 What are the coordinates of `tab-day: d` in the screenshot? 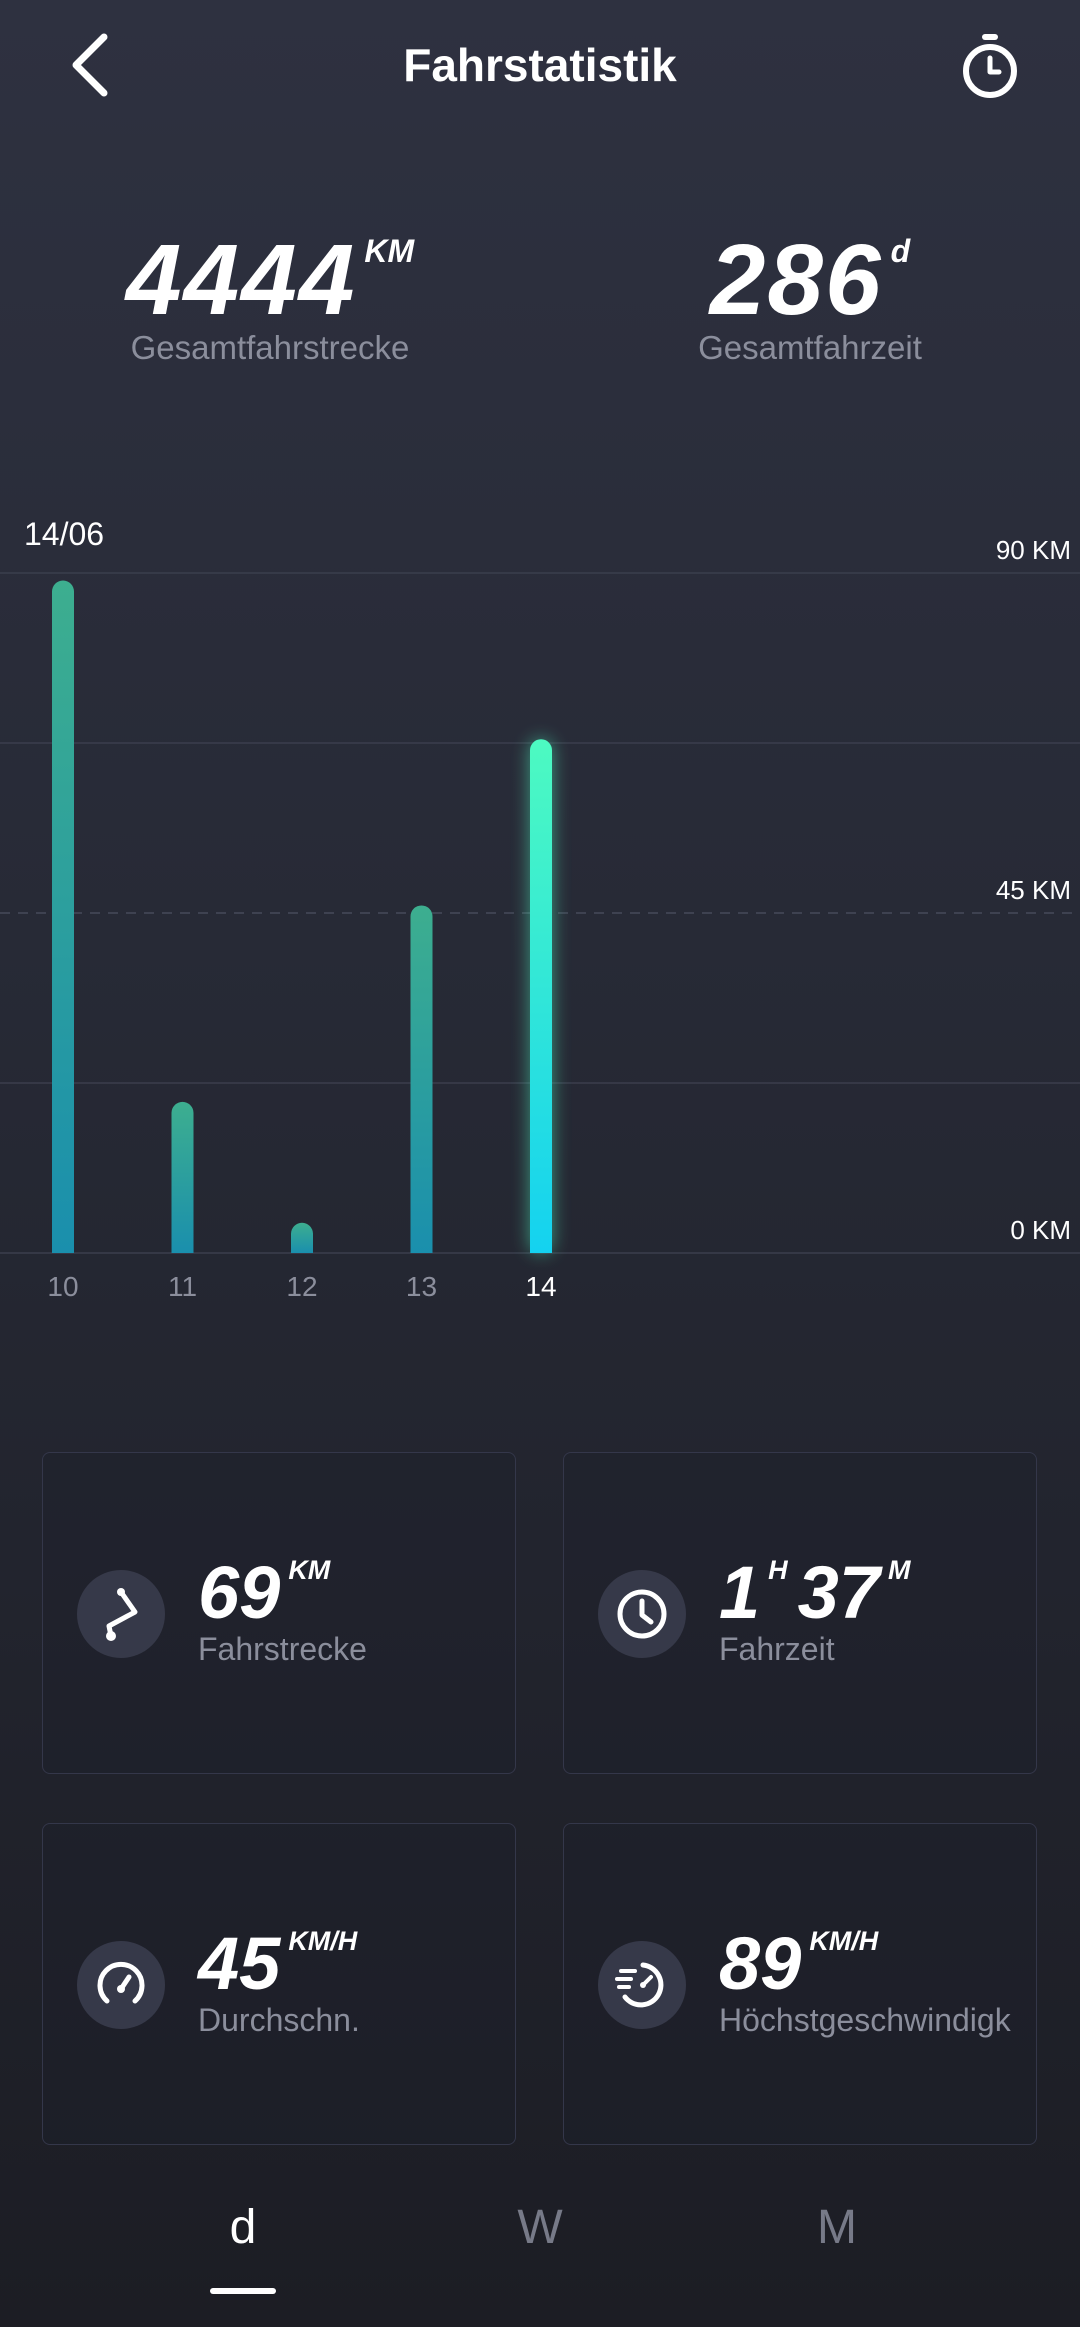 It's located at (243, 2247).